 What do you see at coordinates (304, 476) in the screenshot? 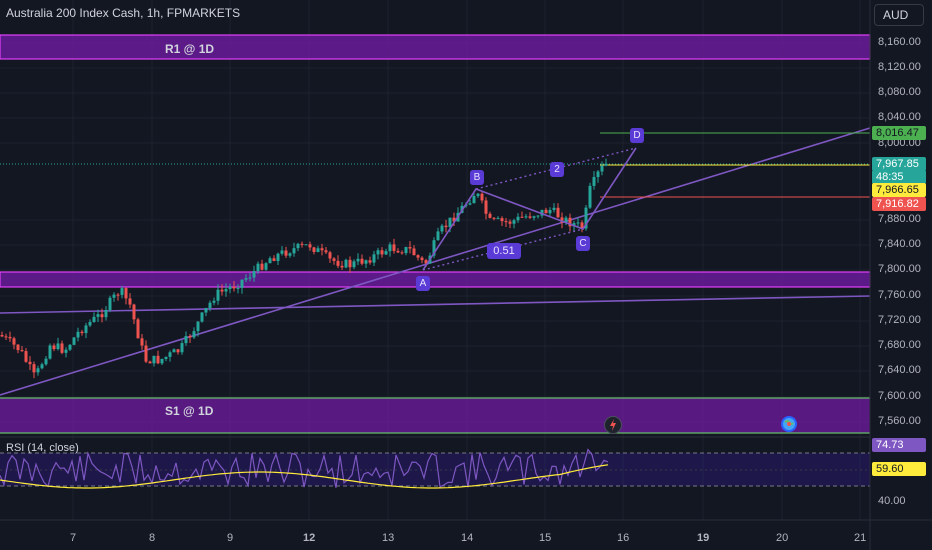
I see `rsi-ma-line` at bounding box center [304, 476].